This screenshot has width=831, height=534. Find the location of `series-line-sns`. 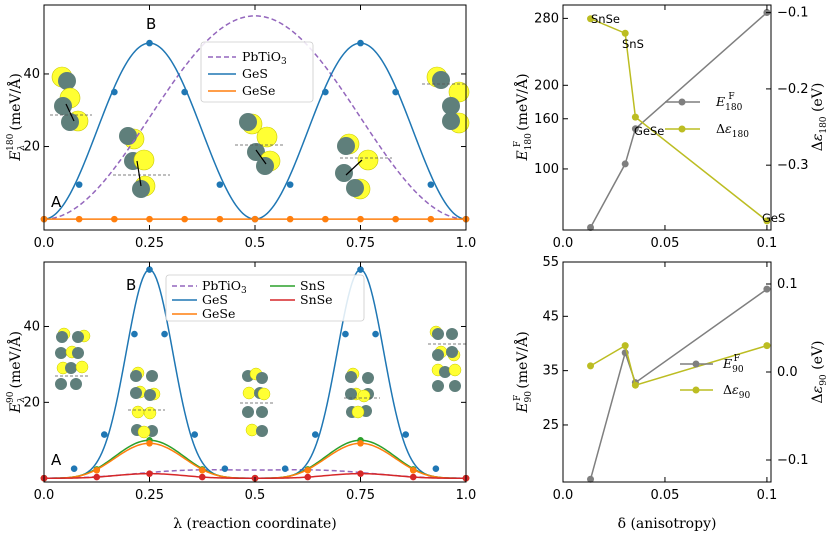

series-line-sns is located at coordinates (255, 459).